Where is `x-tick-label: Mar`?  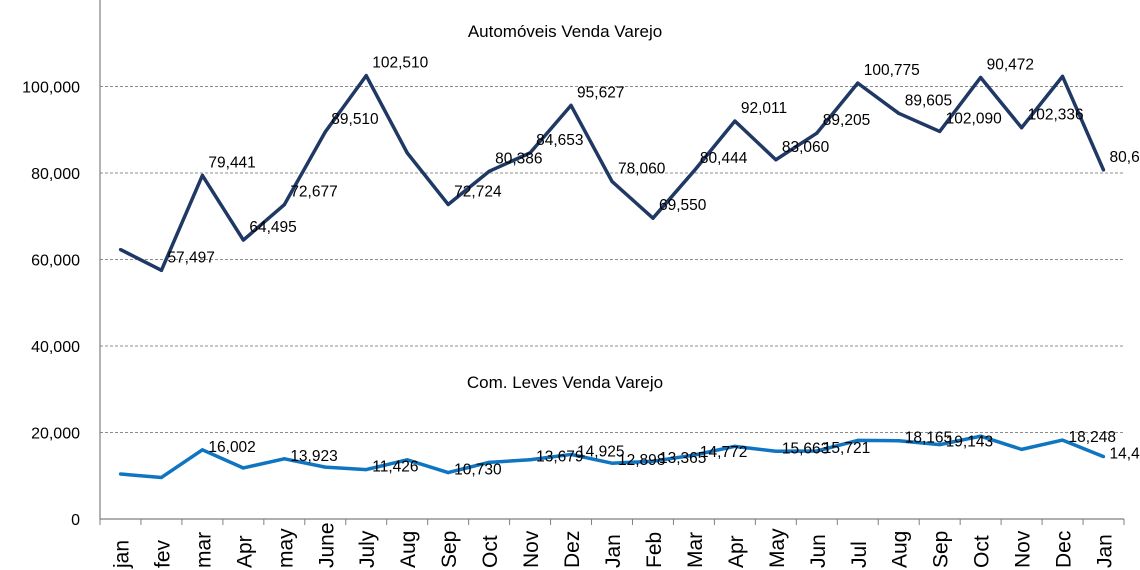 x-tick-label: Mar is located at coordinates (695, 550).